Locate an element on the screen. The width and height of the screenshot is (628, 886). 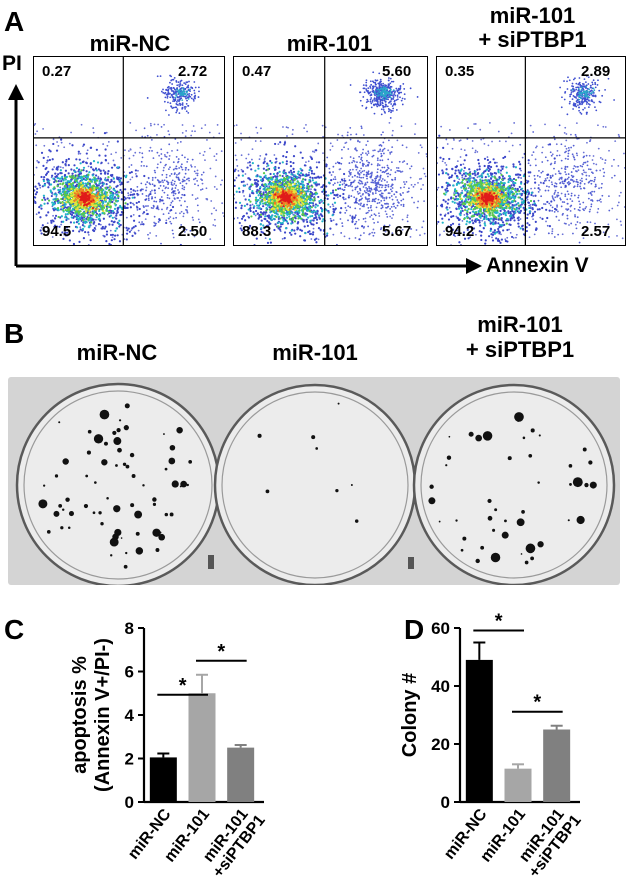
facs-title-2-line1: miR-101 is located at coordinates (329, 43).